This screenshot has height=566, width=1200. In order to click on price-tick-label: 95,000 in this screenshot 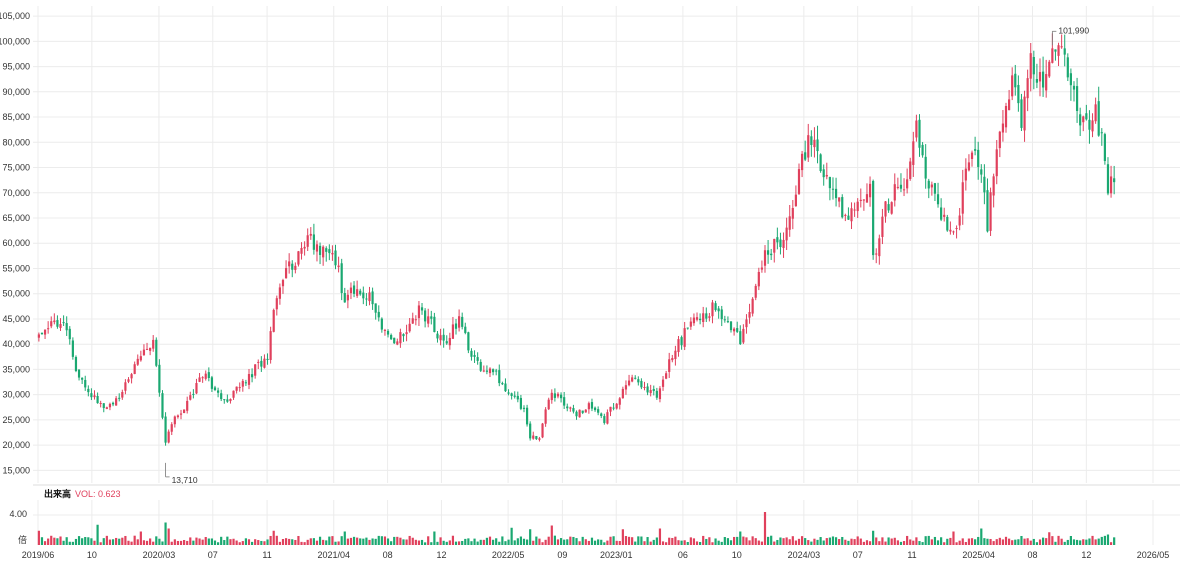, I will do `click(16, 67)`.